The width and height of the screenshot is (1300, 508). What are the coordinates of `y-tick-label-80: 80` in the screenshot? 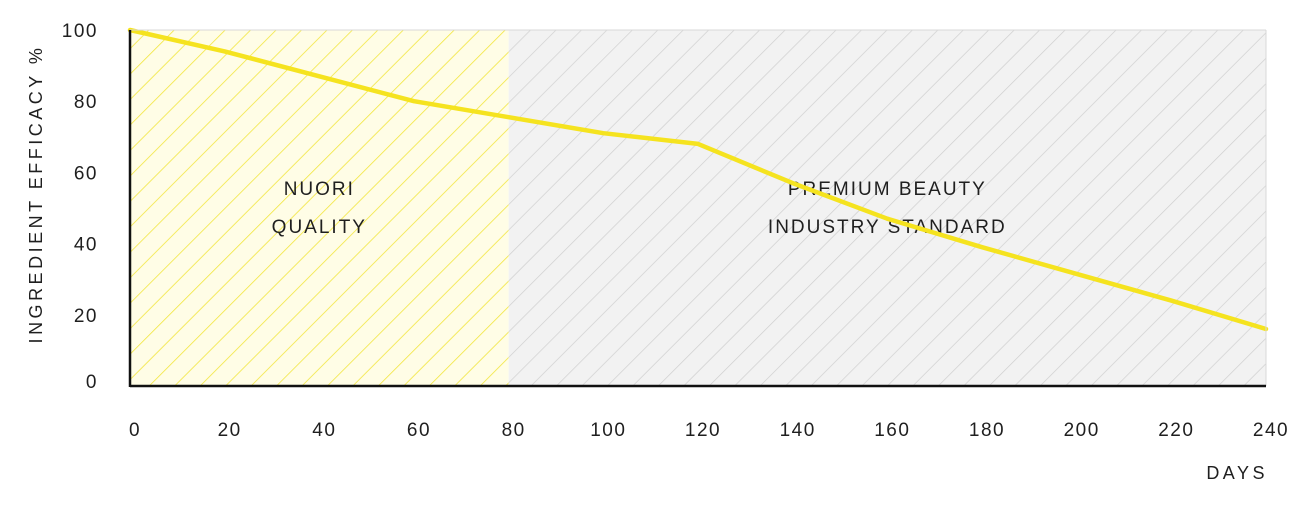 It's located at (86, 102).